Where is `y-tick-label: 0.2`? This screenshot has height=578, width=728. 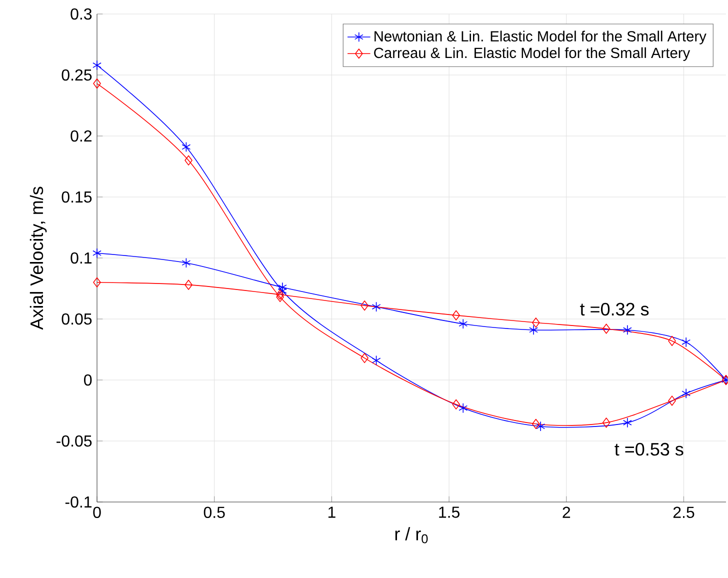 y-tick-label: 0.2 is located at coordinates (81, 136).